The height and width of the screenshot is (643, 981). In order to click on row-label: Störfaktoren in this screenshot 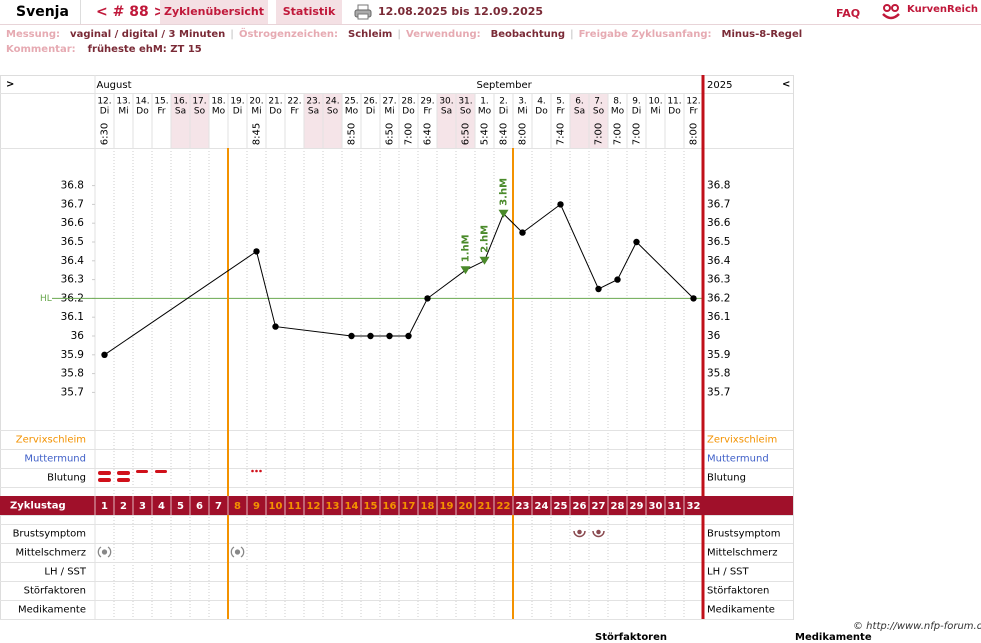, I will do `click(55, 591)`.